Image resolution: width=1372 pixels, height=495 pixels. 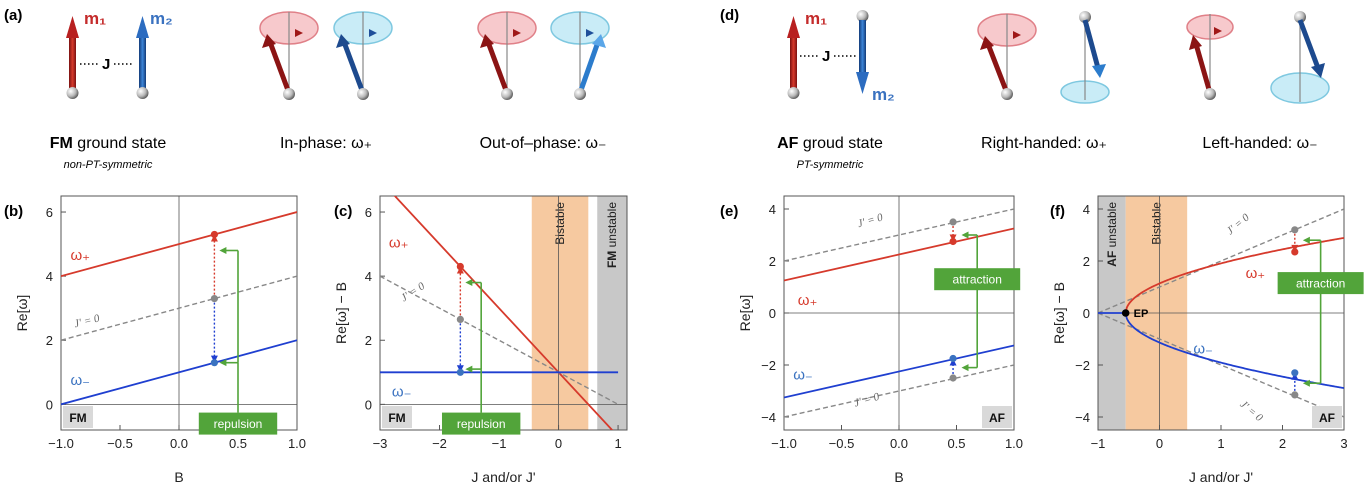 What do you see at coordinates (499, 443) in the screenshot?
I see `x-tick-label: −1` at bounding box center [499, 443].